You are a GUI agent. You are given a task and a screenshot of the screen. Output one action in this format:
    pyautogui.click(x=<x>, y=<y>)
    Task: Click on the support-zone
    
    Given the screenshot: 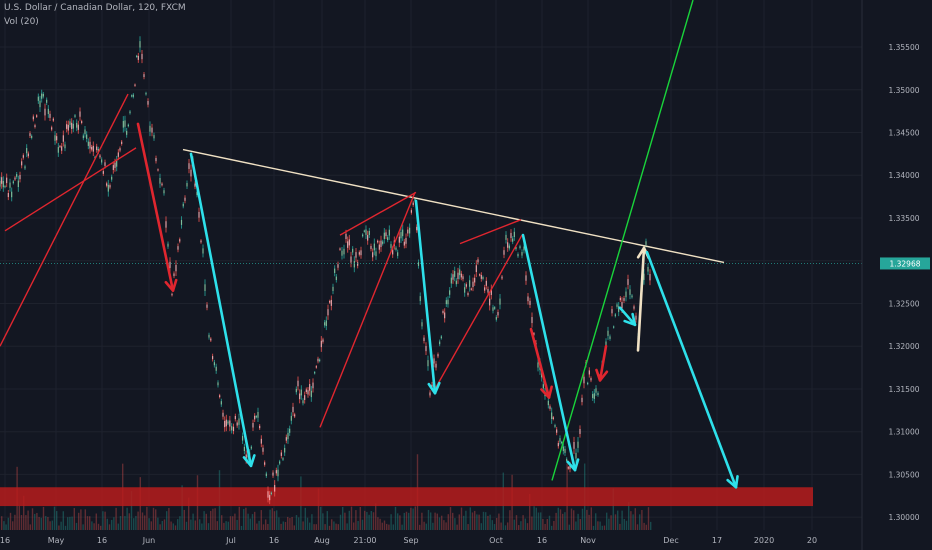 What is the action you would take?
    pyautogui.click(x=406, y=497)
    